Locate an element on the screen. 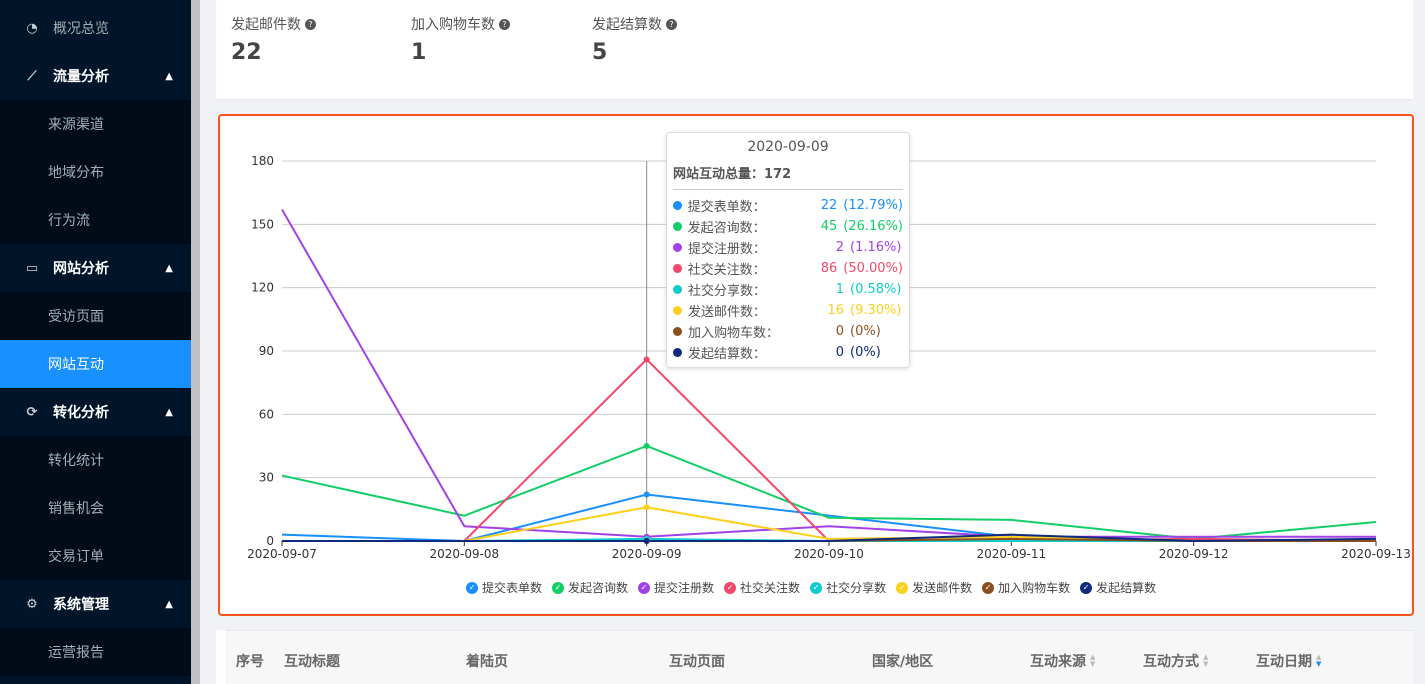  sidebar-item: 来源渠道 is located at coordinates (95, 124).